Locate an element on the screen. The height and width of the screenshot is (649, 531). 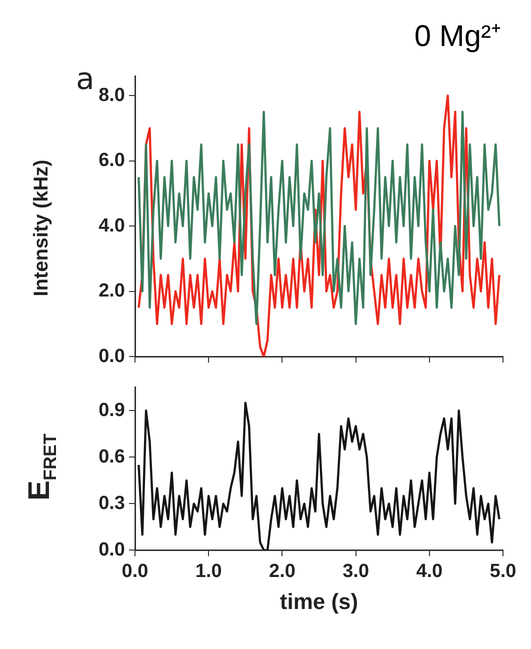
chart-title: 0 Mg²⁺ is located at coordinates (457, 37).